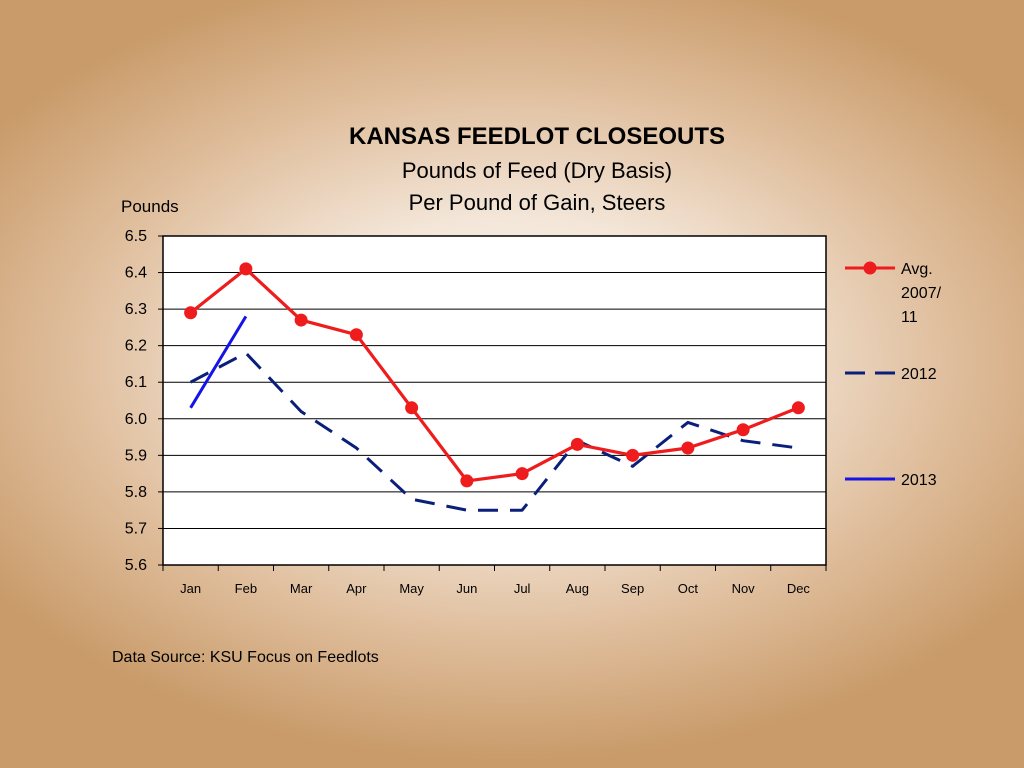  What do you see at coordinates (136, 492) in the screenshot?
I see `y-tick-label: 5.8` at bounding box center [136, 492].